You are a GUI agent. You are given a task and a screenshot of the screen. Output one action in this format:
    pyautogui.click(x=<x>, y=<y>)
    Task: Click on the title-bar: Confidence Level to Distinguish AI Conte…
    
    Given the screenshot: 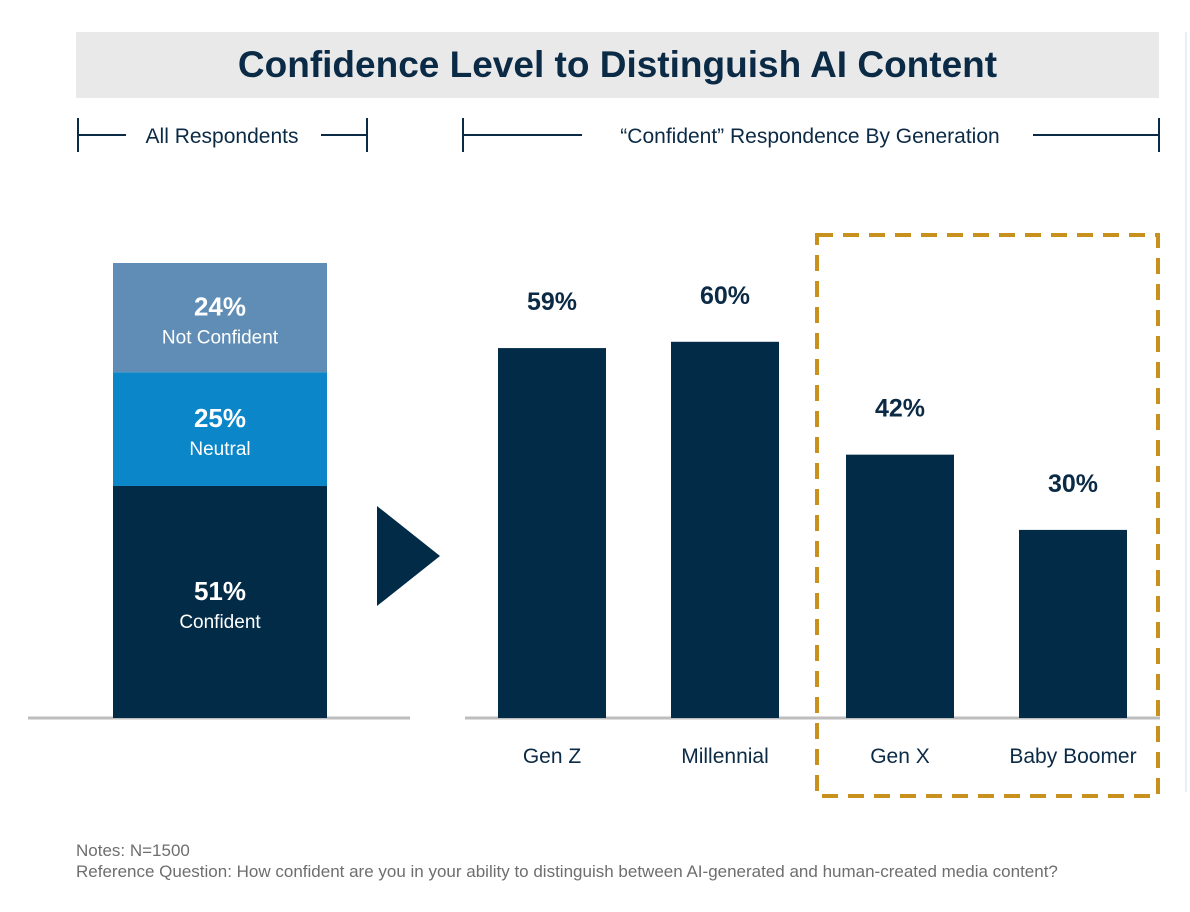 What is the action you would take?
    pyautogui.click(x=617, y=65)
    